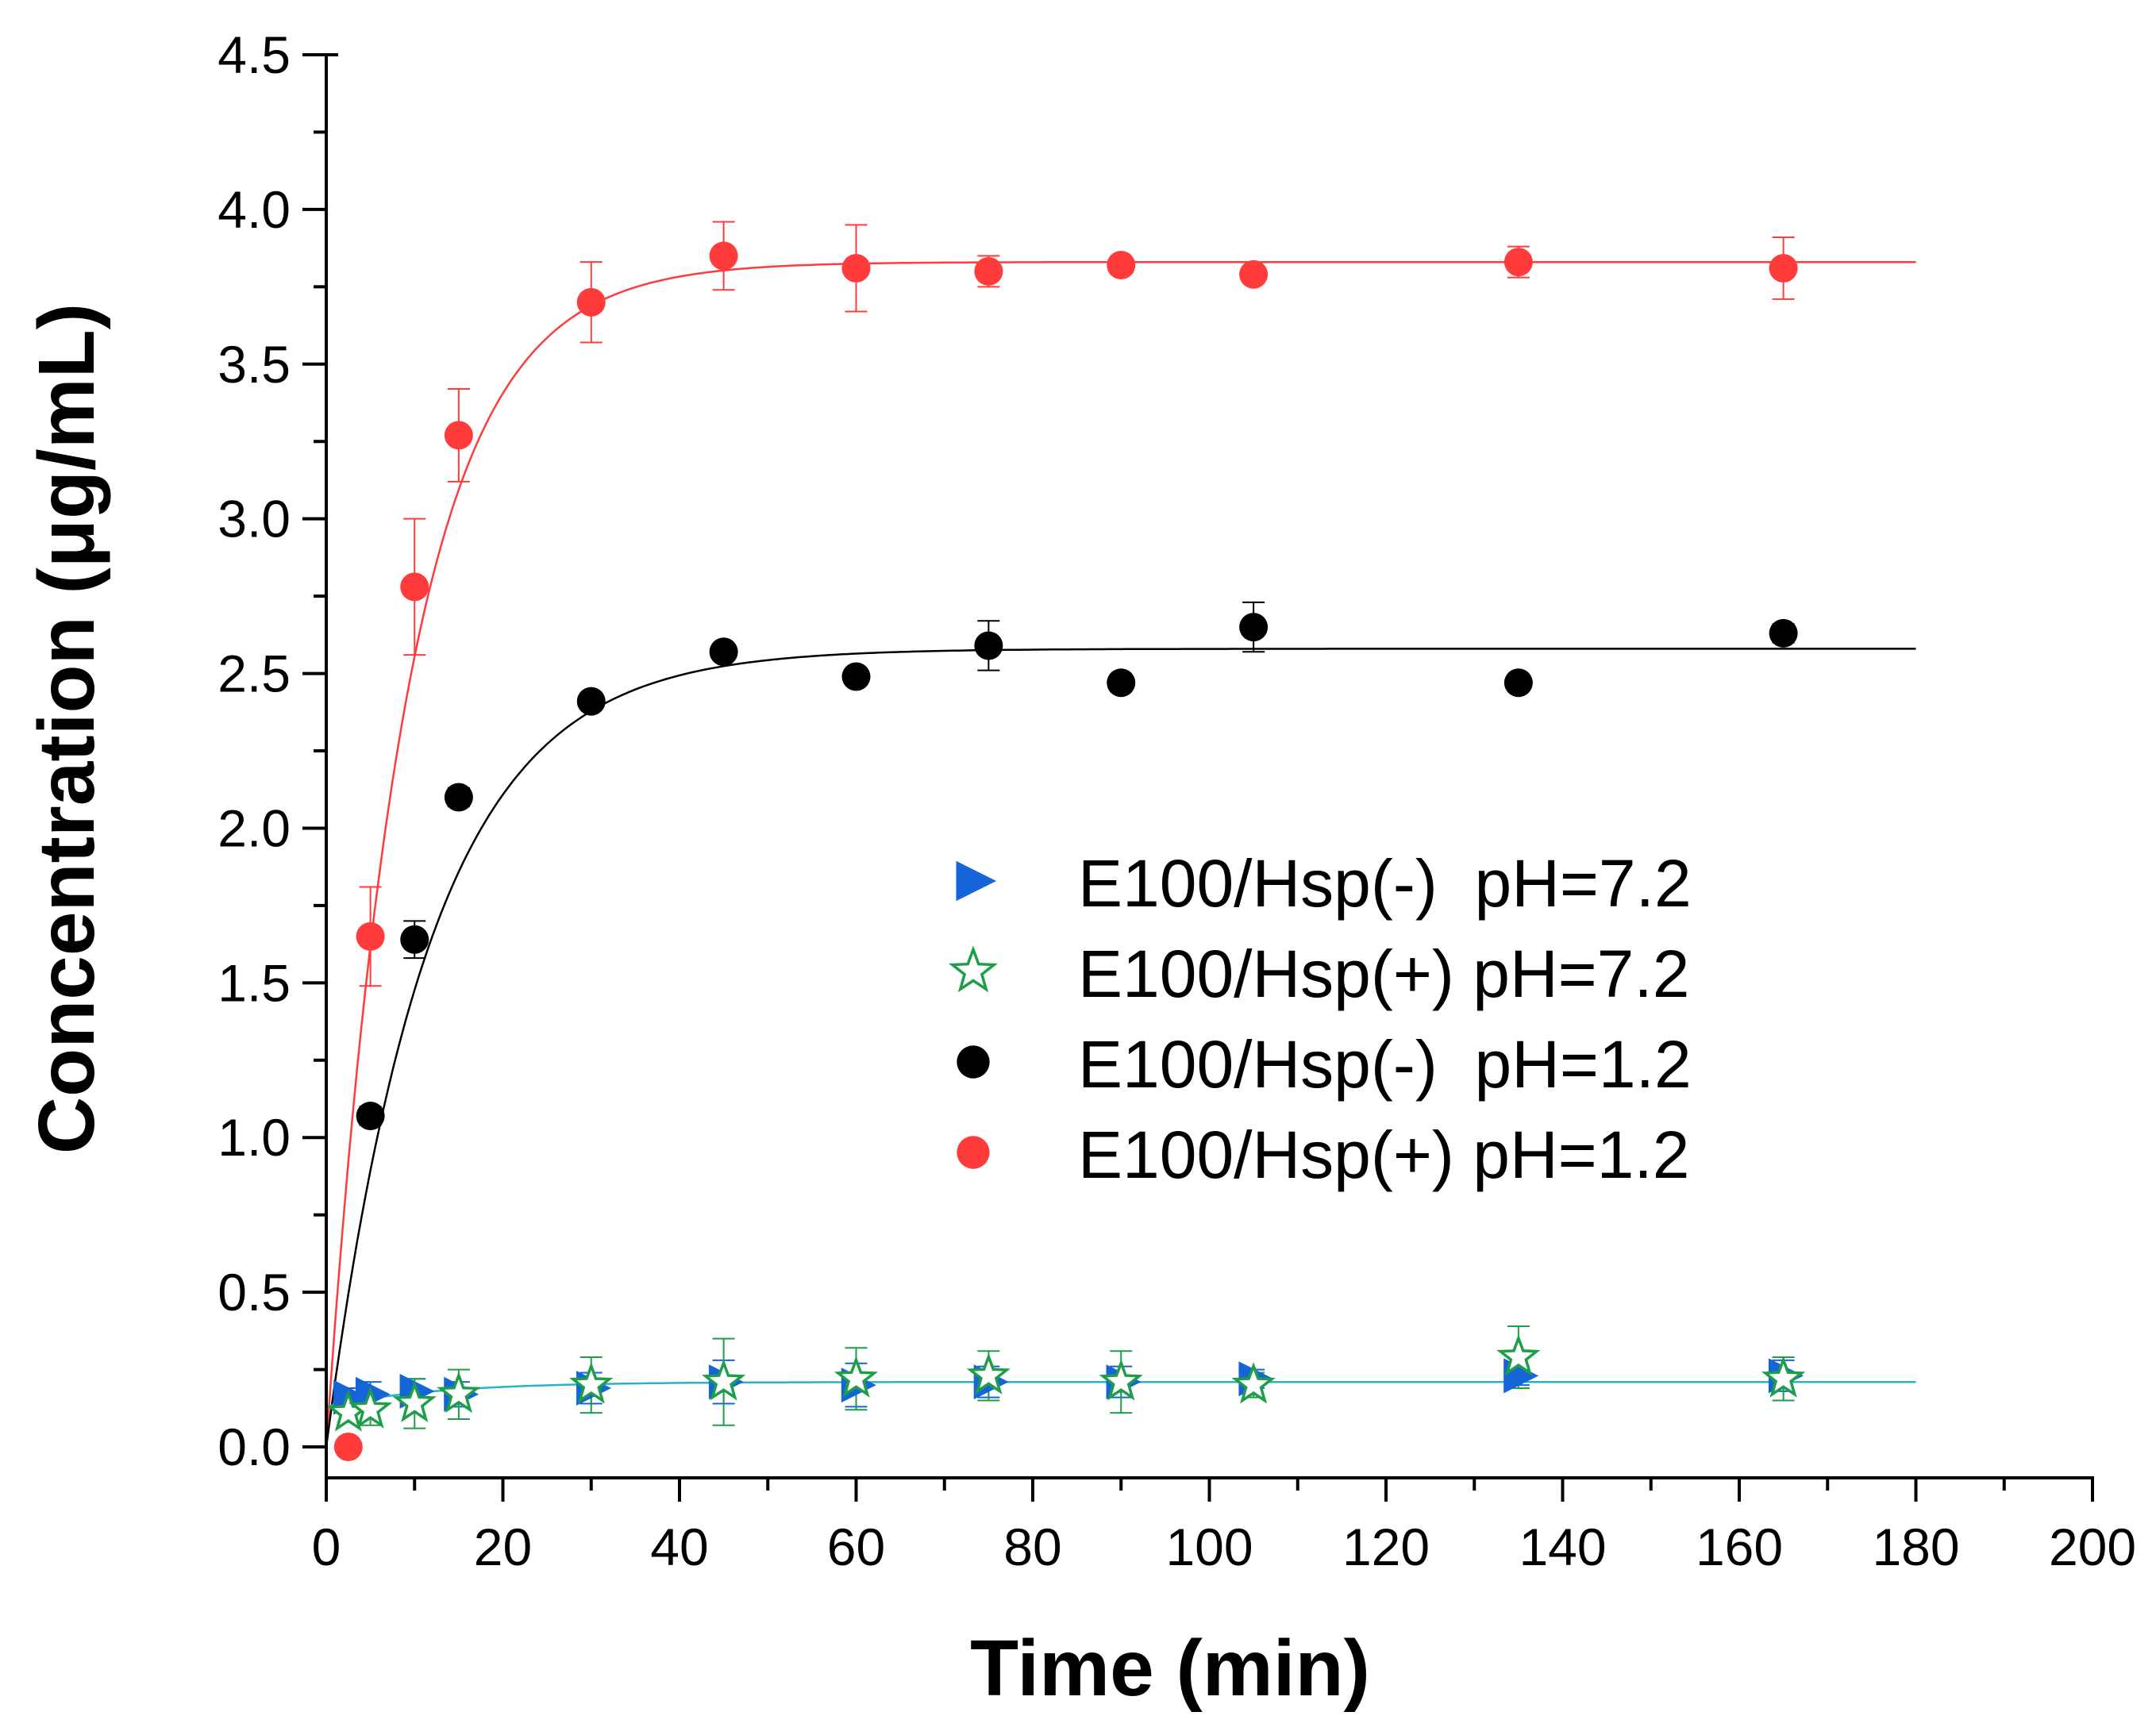  What do you see at coordinates (255, 673) in the screenshot?
I see `y-tick-label: 2.5` at bounding box center [255, 673].